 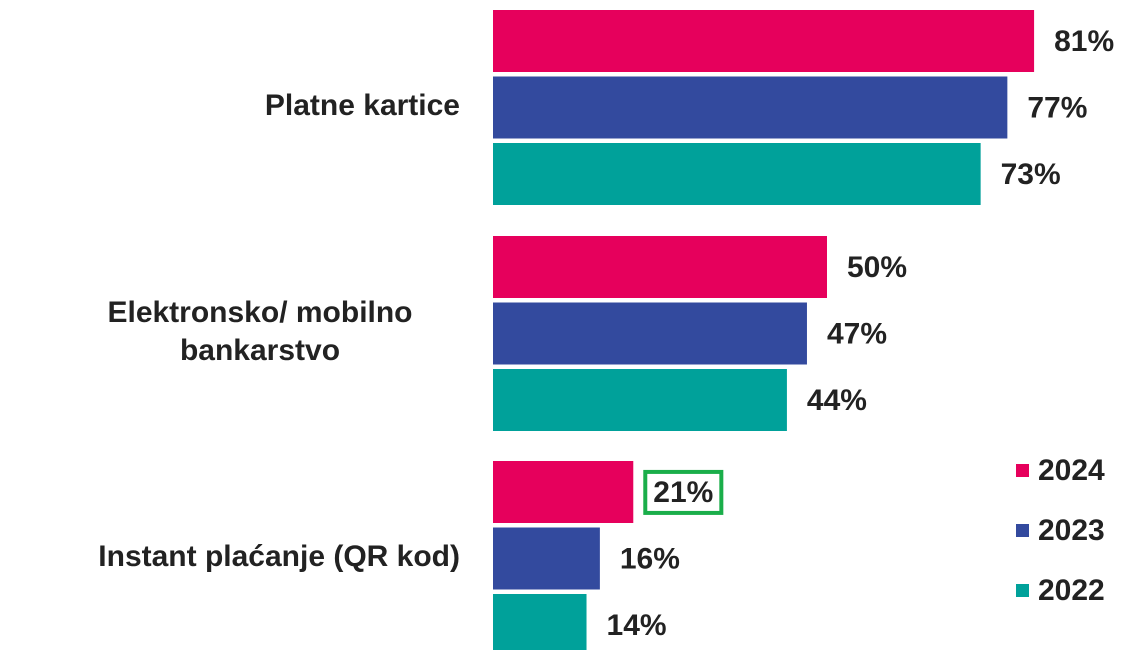 What do you see at coordinates (857, 333) in the screenshot?
I see `value-label: 47%` at bounding box center [857, 333].